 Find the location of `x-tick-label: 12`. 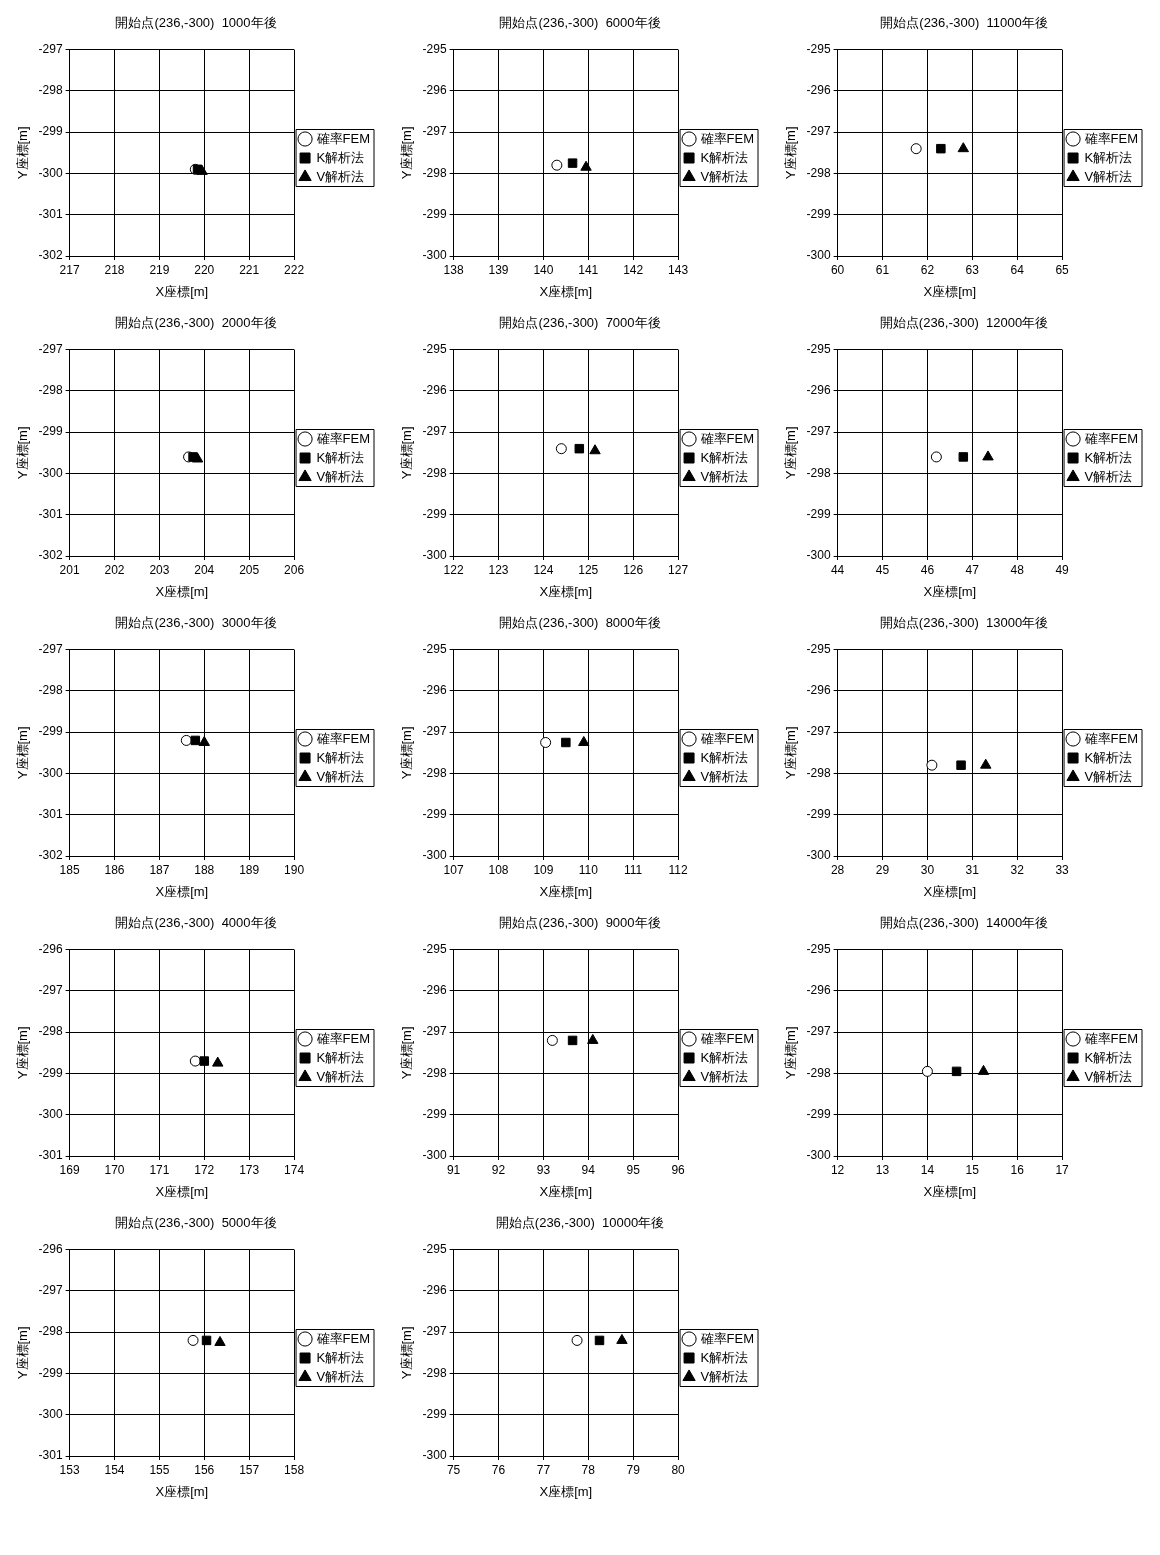

x-tick-label: 12 is located at coordinates (837, 1169).